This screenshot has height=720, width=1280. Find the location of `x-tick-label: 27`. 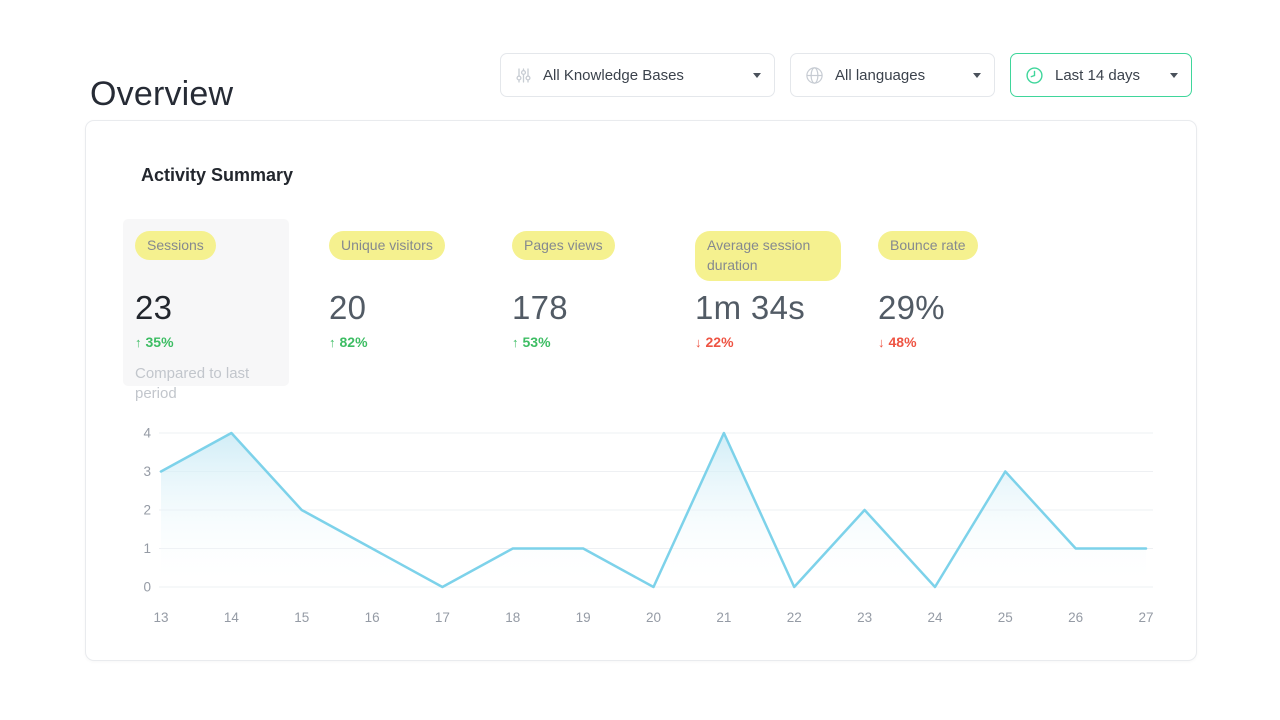

x-tick-label: 27 is located at coordinates (1146, 617).